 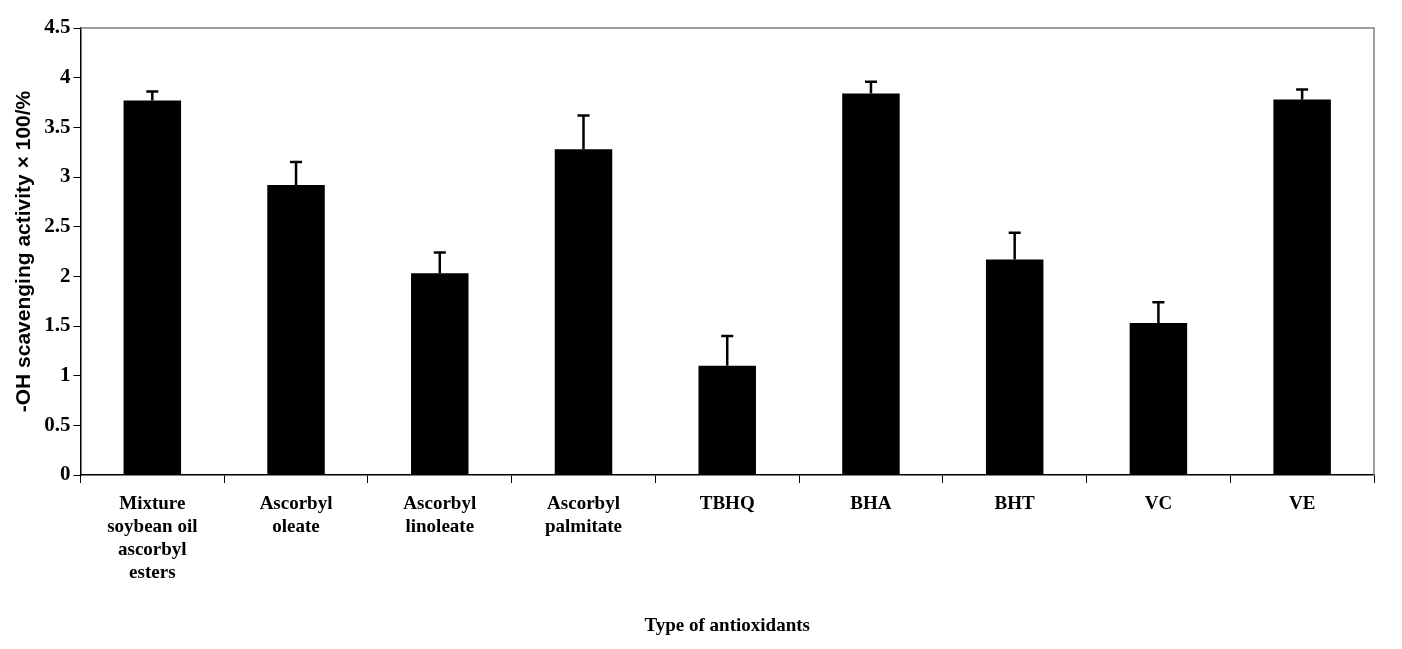 I want to click on x-tick-label: VE, so click(x=1302, y=503).